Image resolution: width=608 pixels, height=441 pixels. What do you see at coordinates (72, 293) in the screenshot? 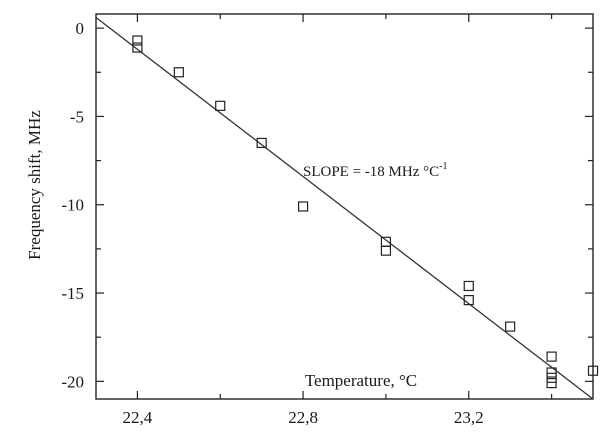
I see `y-tick-label: -15` at bounding box center [72, 293].